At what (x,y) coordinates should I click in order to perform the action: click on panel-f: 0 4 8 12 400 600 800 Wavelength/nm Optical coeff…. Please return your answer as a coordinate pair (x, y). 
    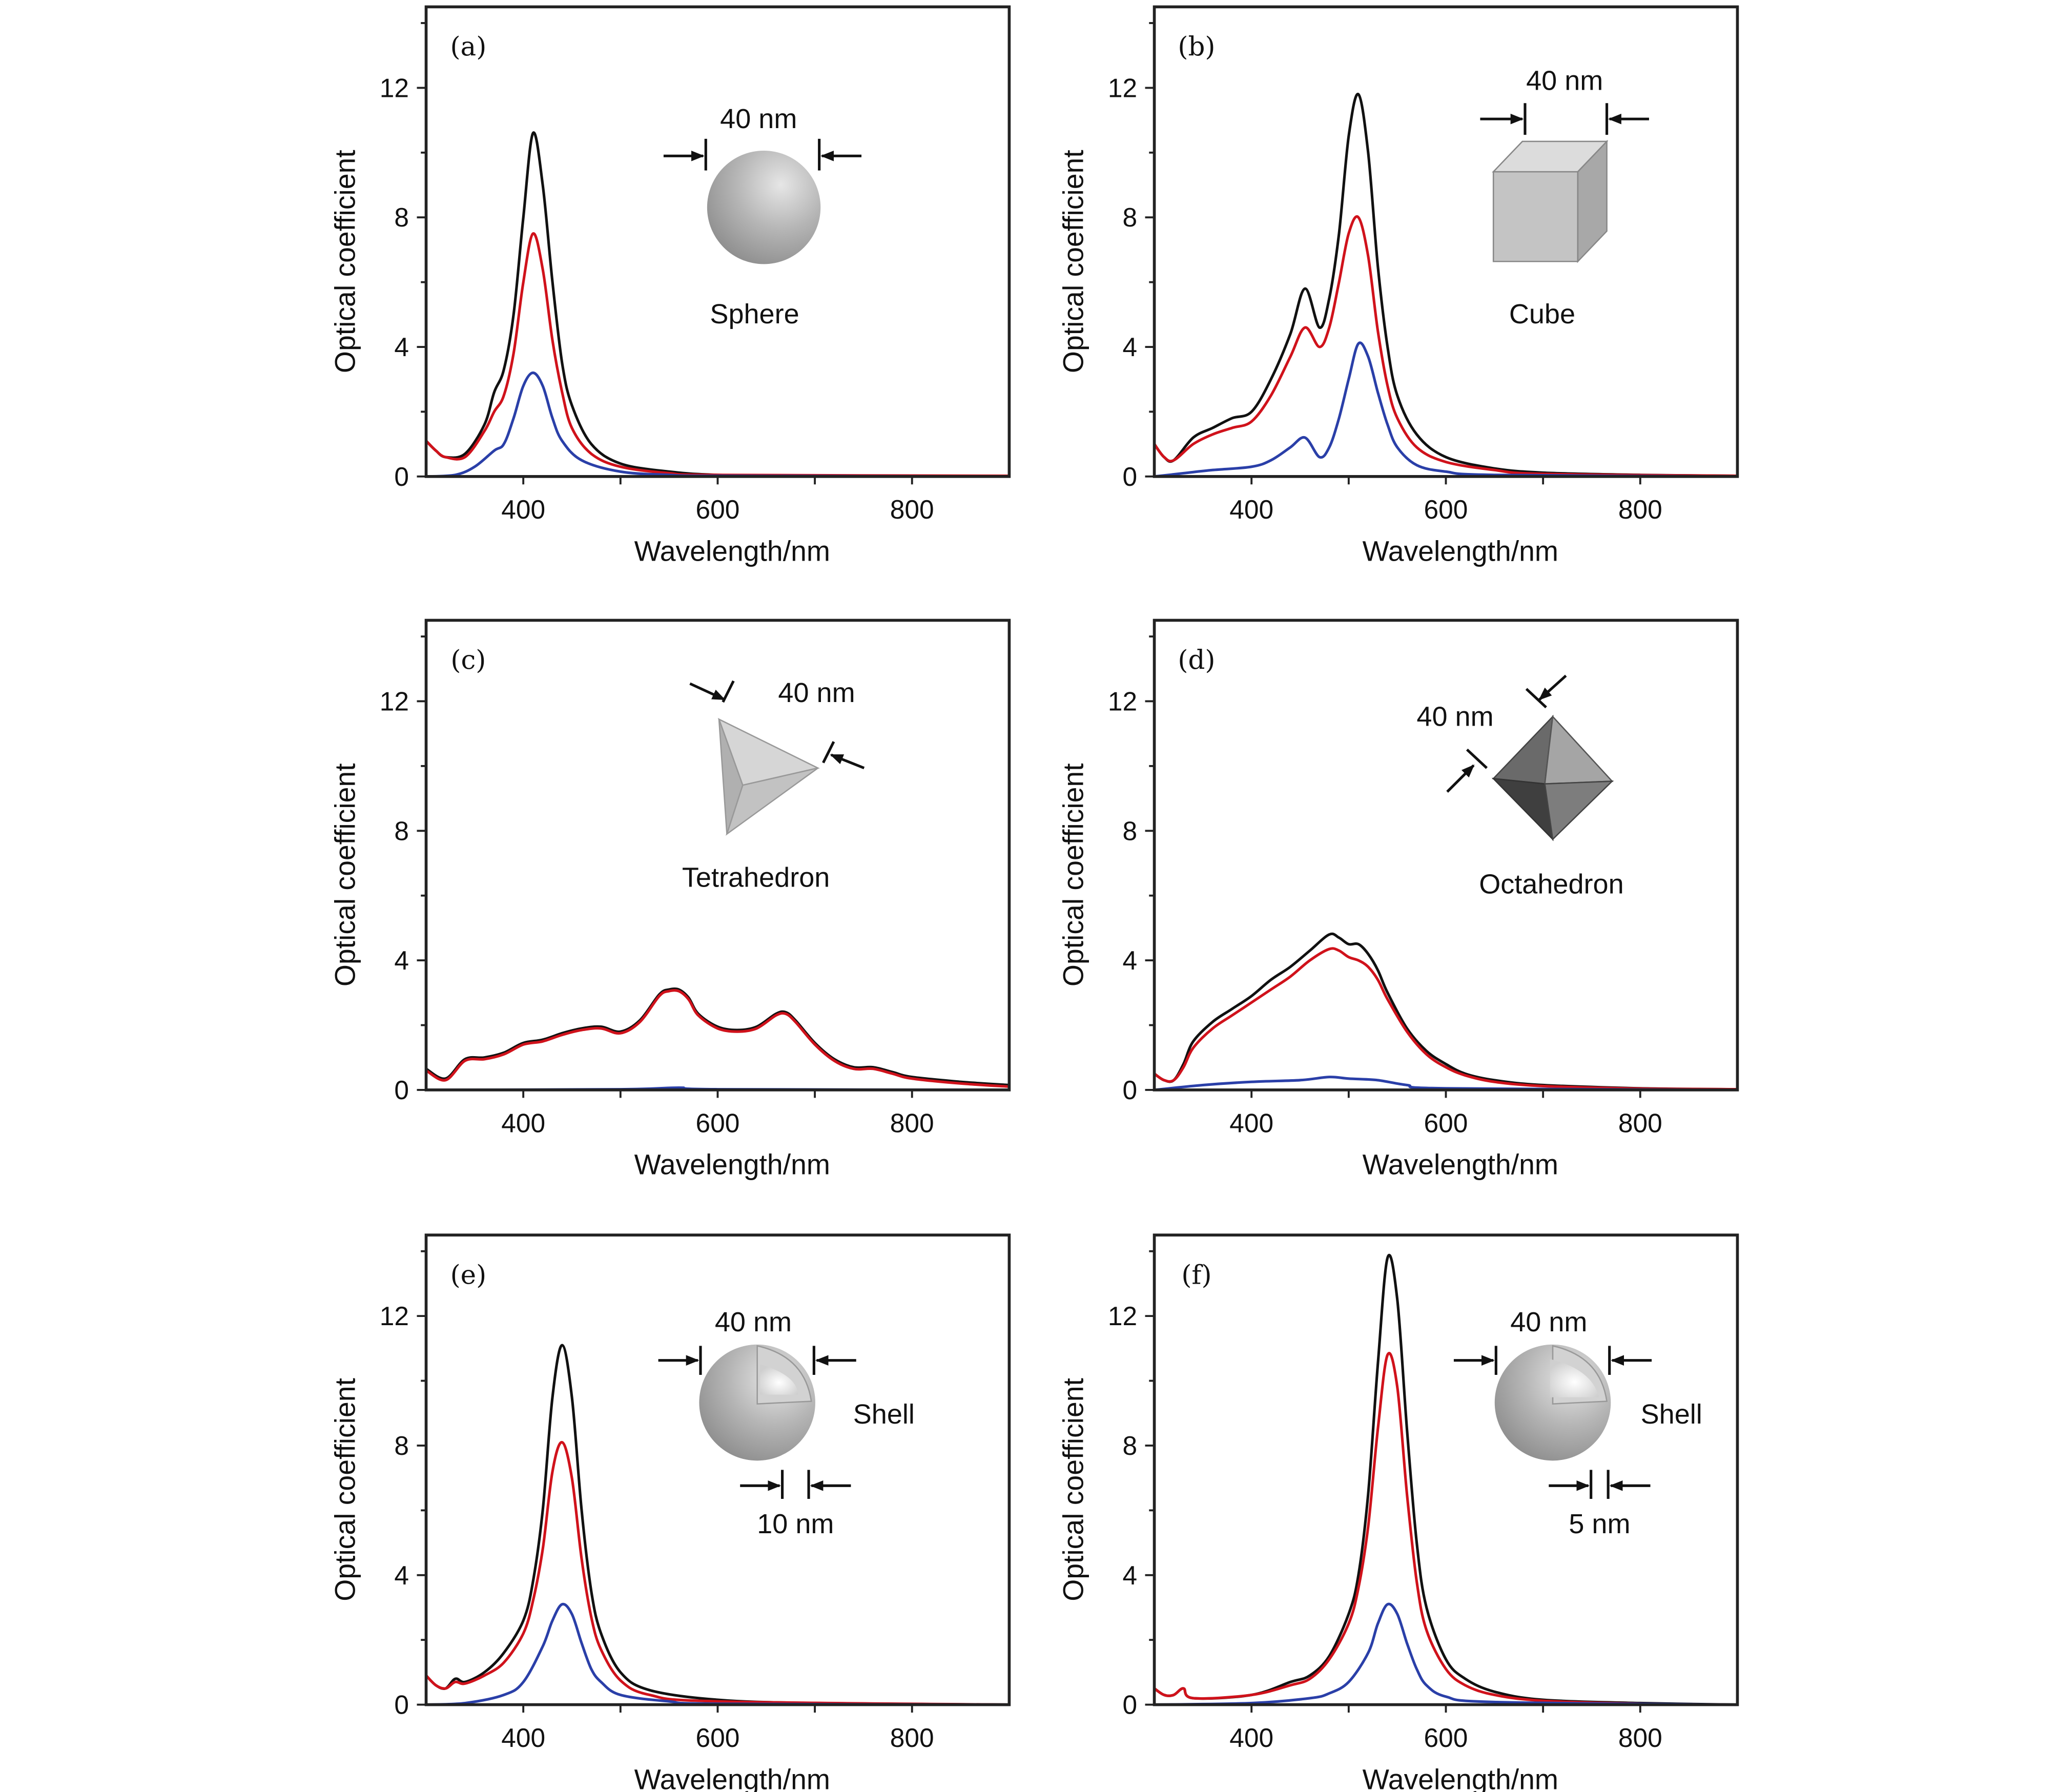
    Looking at the image, I should click on (1398, 1512).